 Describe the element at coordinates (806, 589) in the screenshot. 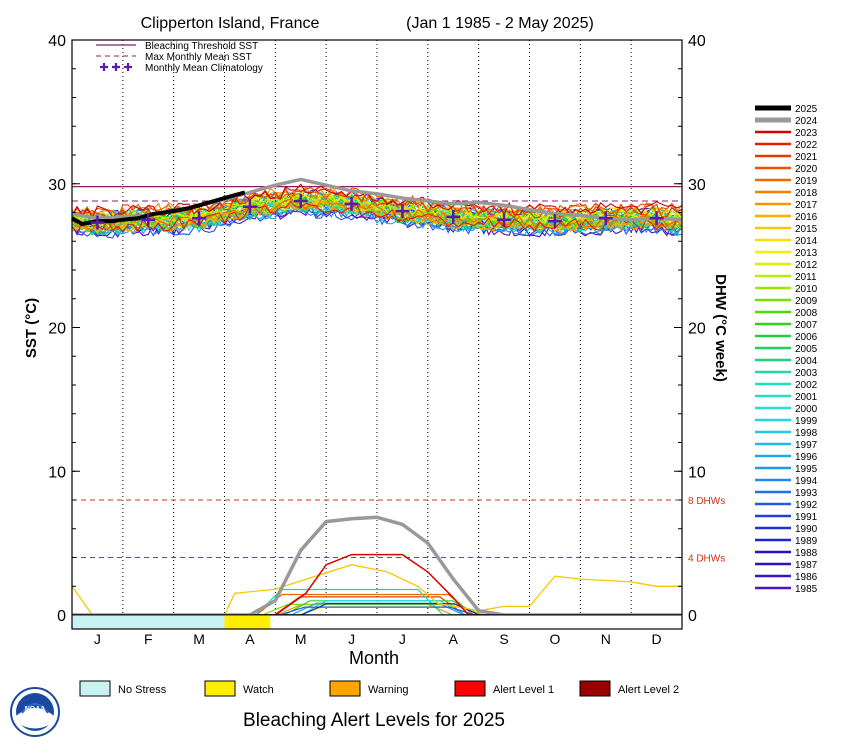

I see `year-legend-label: 1985` at that location.